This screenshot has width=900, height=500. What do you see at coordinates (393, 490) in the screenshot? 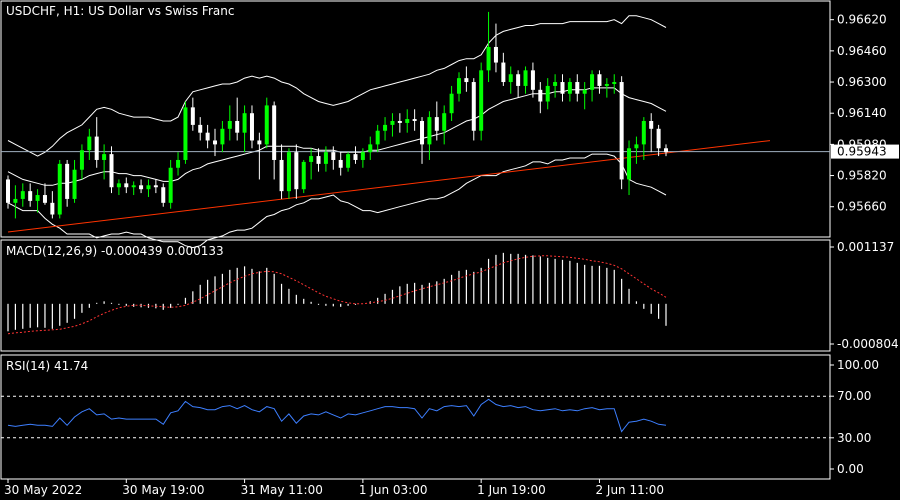
I see `time-axis-label: 1 Jun 03:00` at bounding box center [393, 490].